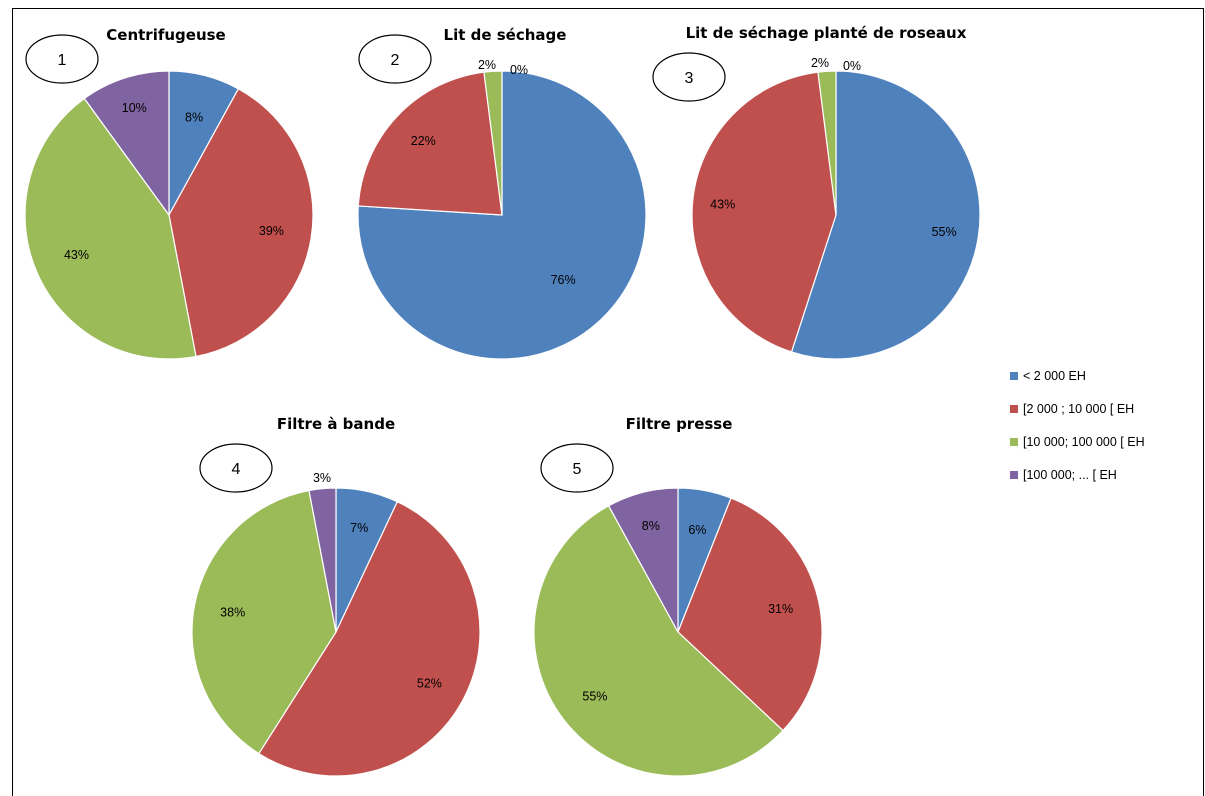 This screenshot has height=796, width=1205. What do you see at coordinates (134, 108) in the screenshot?
I see `slice-label: 10%` at bounding box center [134, 108].